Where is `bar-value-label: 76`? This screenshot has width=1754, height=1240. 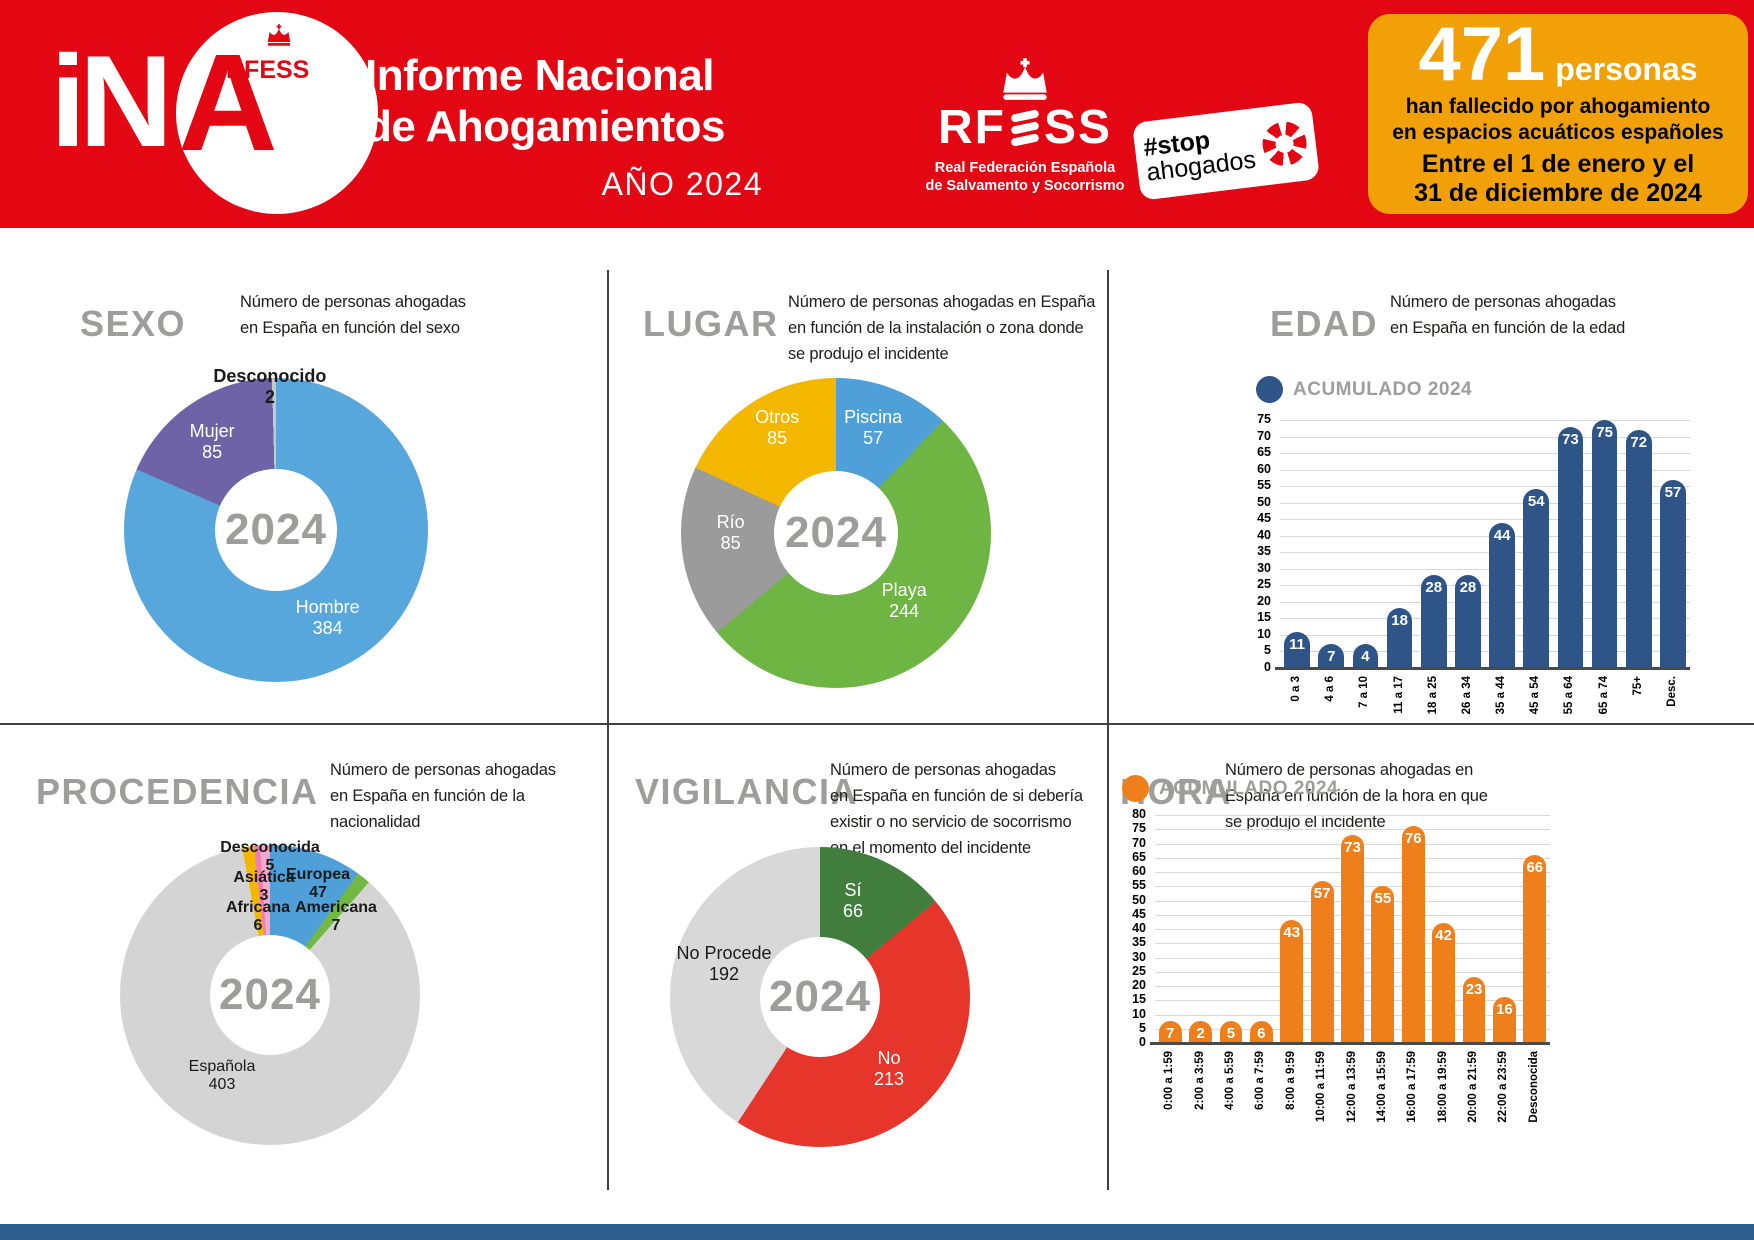
bar-value-label: 76 is located at coordinates (1413, 839).